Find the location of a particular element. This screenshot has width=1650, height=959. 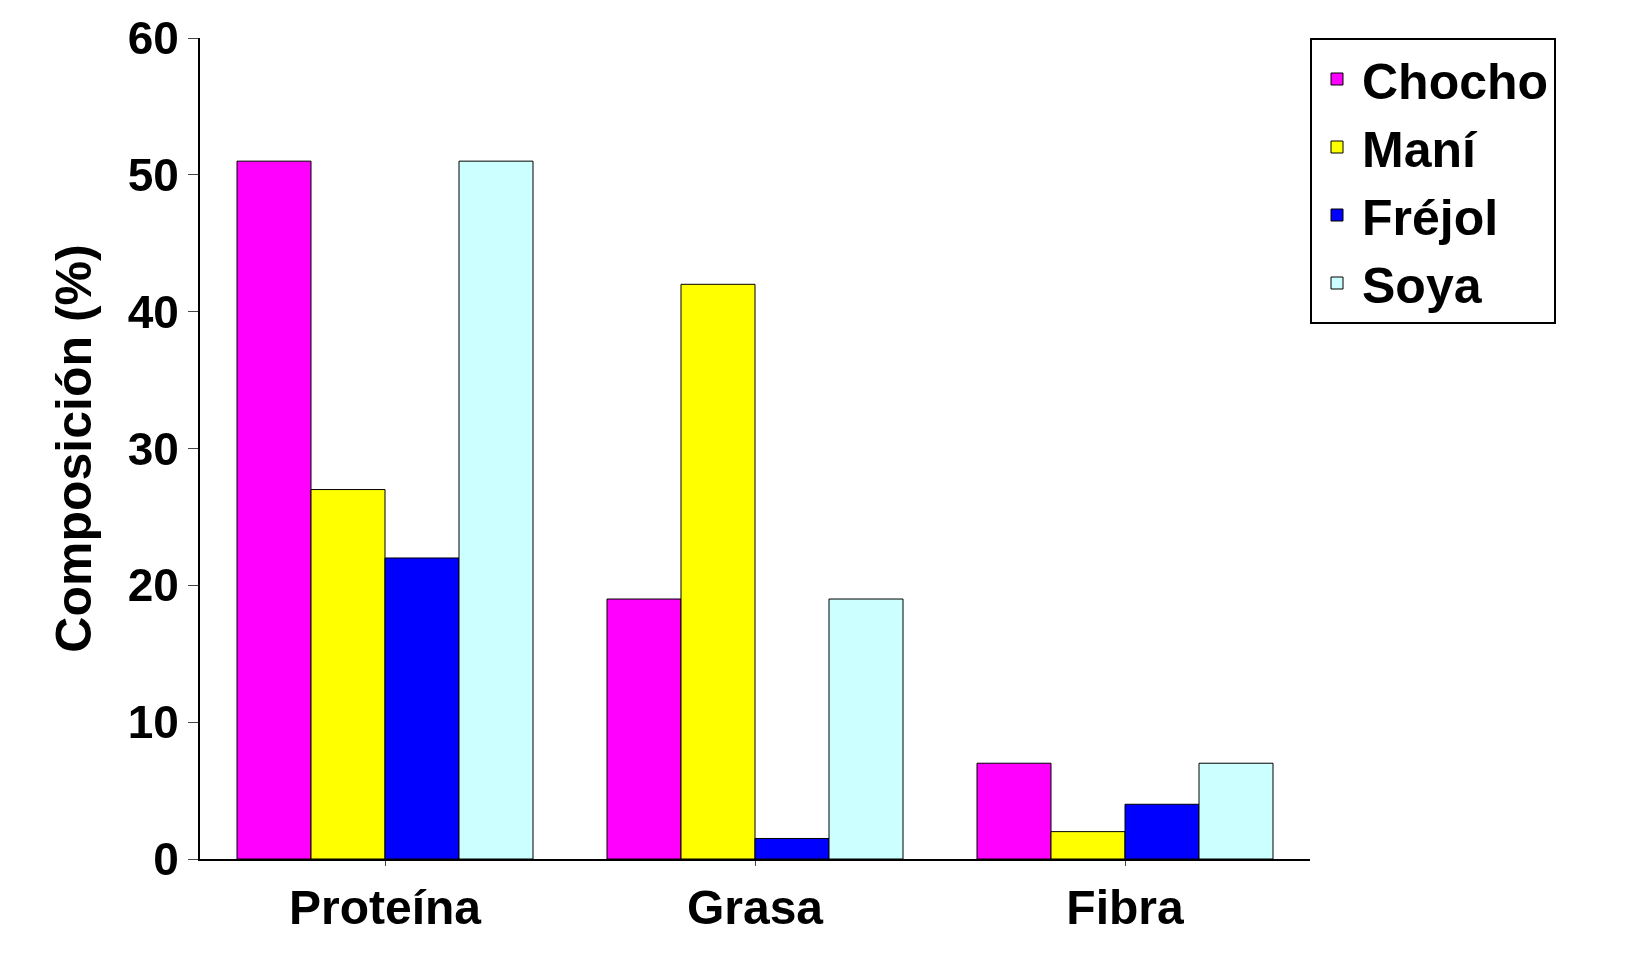

y-tick-label: 50 is located at coordinates (153, 174).